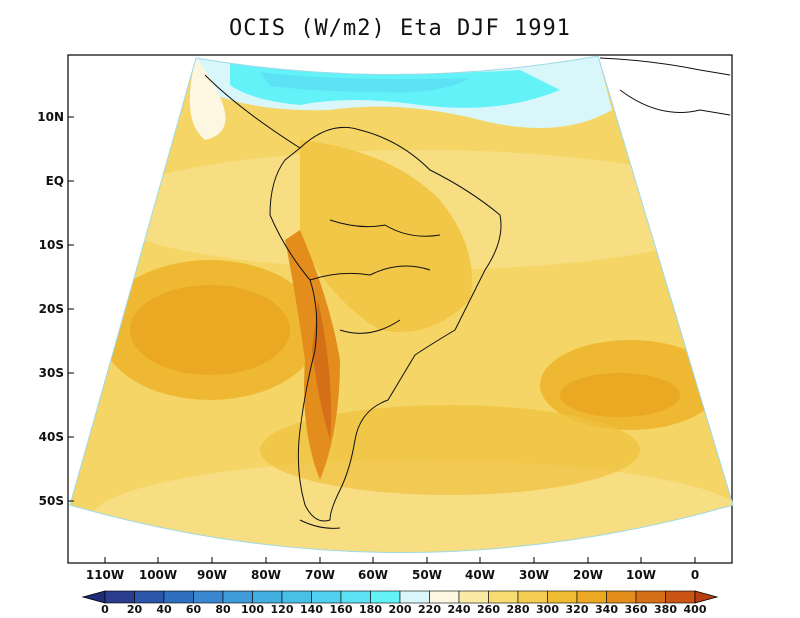  What do you see at coordinates (134, 609) in the screenshot?
I see `colorbar-level-label: 20` at bounding box center [134, 609].